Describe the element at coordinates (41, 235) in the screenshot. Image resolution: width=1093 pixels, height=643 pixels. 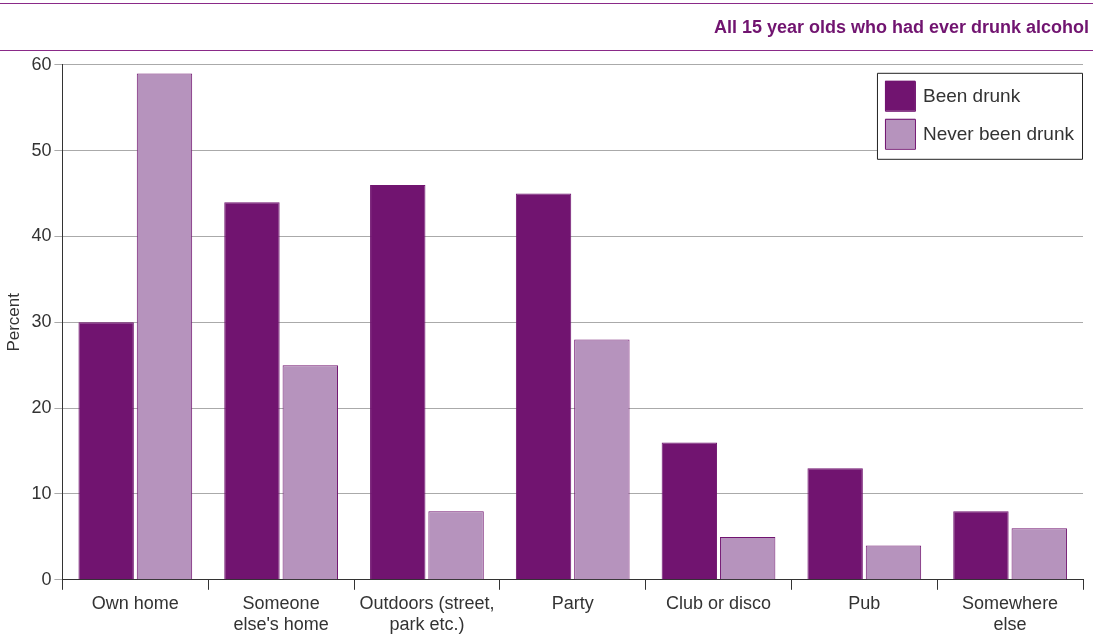
I see `y-tick-label: 40` at that location.